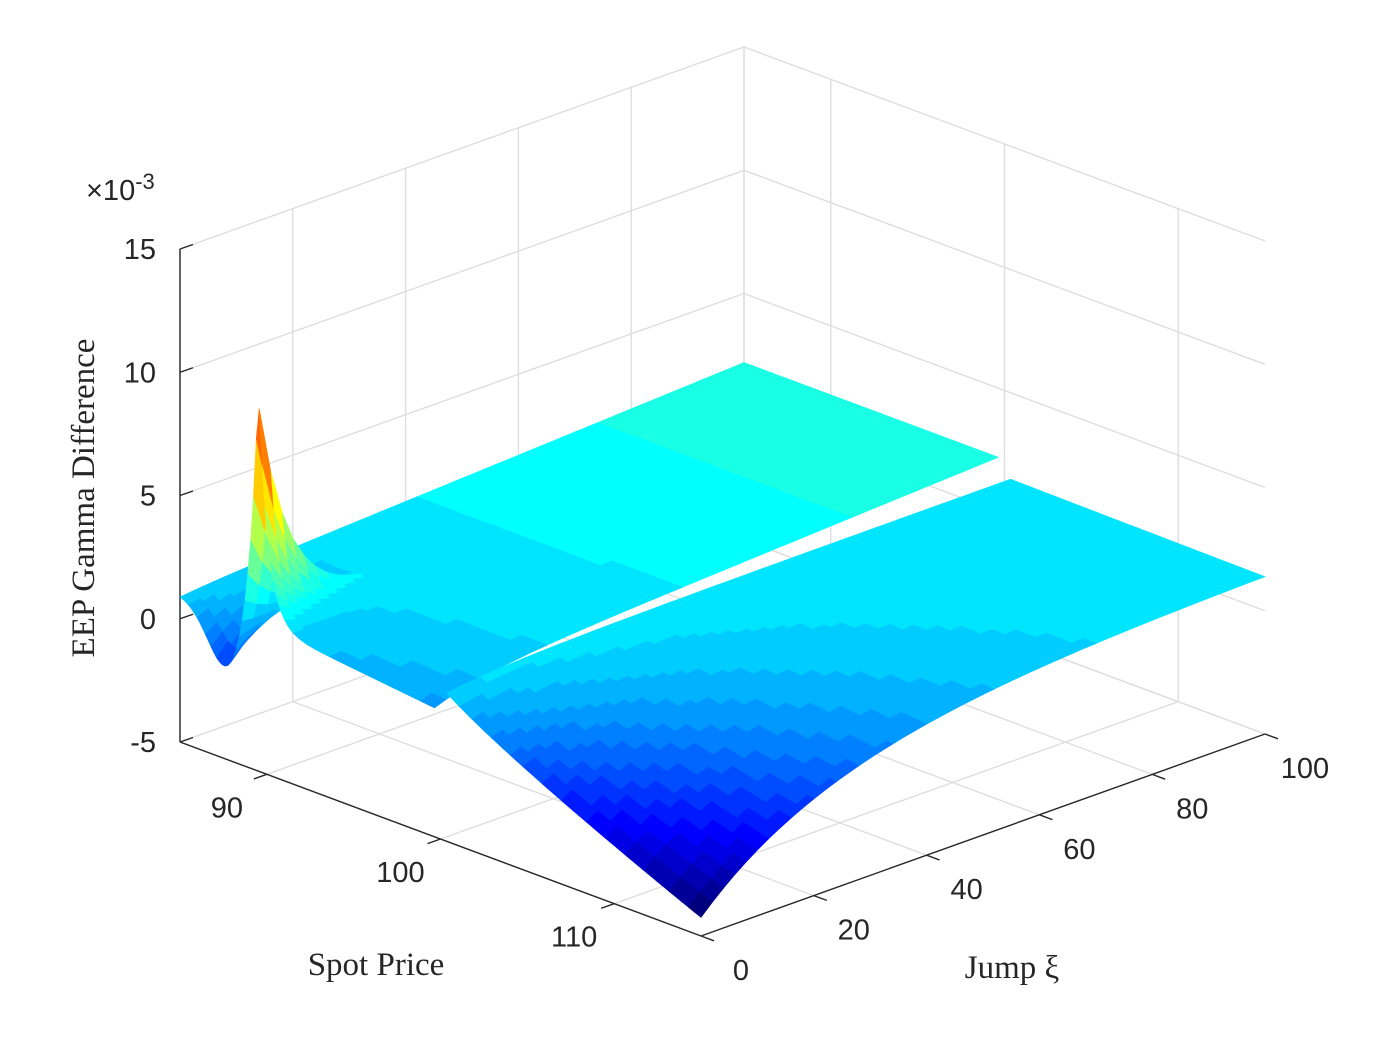 This screenshot has width=1400, height=1055. I want to click on y-tick-label-4: 80, so click(1192, 809).